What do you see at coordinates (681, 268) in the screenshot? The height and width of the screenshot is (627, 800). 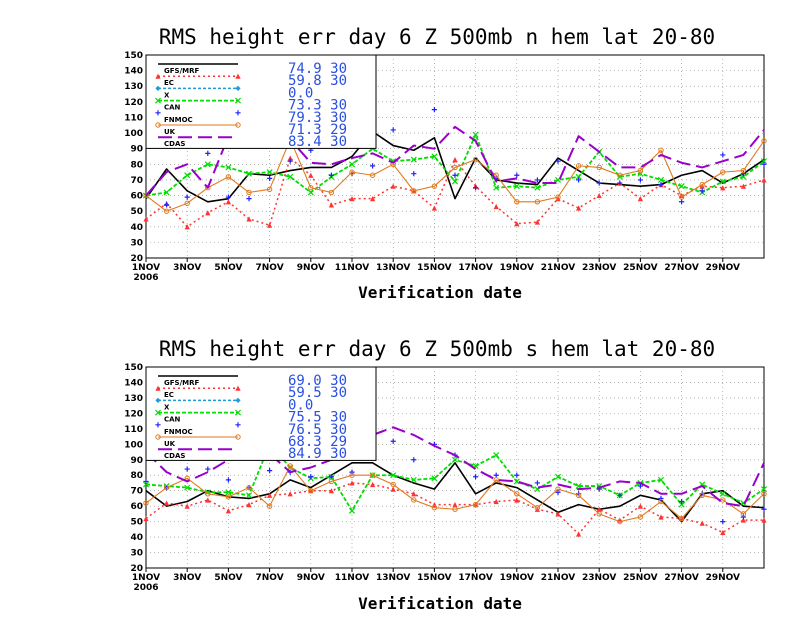 I see `x-tick-label: 27NOV` at bounding box center [681, 268].